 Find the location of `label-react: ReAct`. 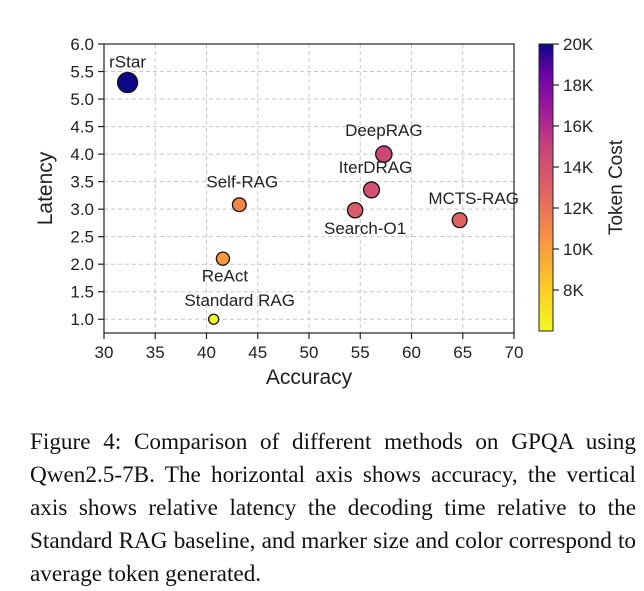

label-react: ReAct is located at coordinates (225, 276).